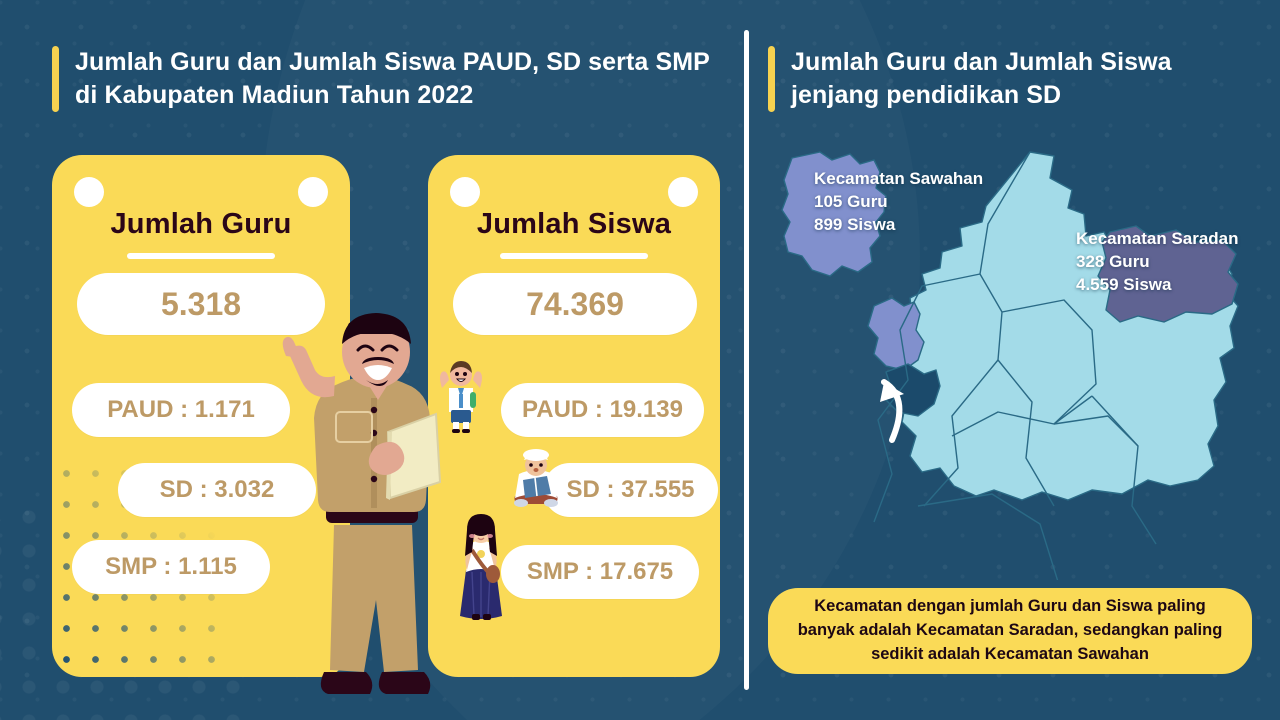 The height and width of the screenshot is (720, 1280). Describe the element at coordinates (575, 304) in the screenshot. I see `total-pill-siswa: 74.369` at that location.